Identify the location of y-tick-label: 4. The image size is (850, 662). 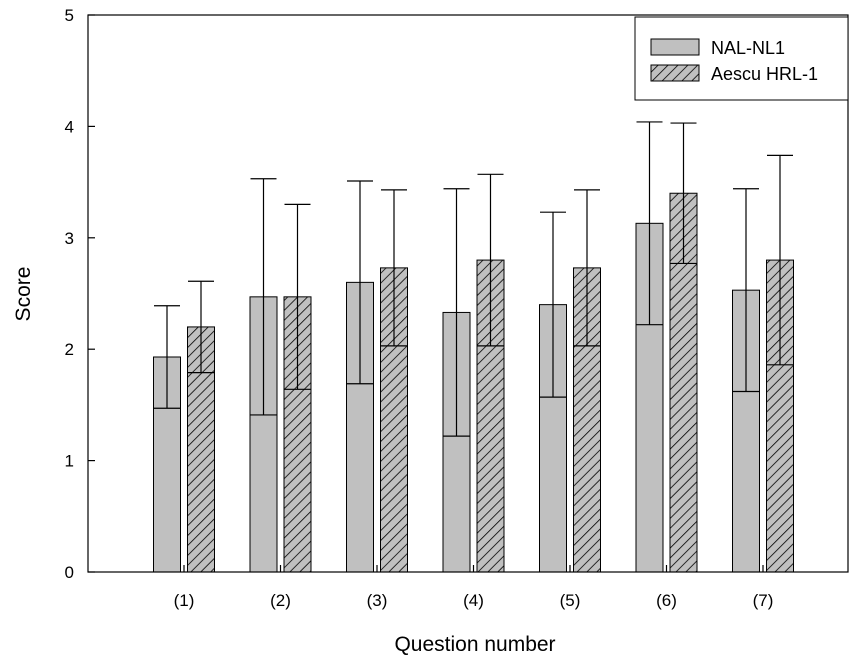
(69, 126).